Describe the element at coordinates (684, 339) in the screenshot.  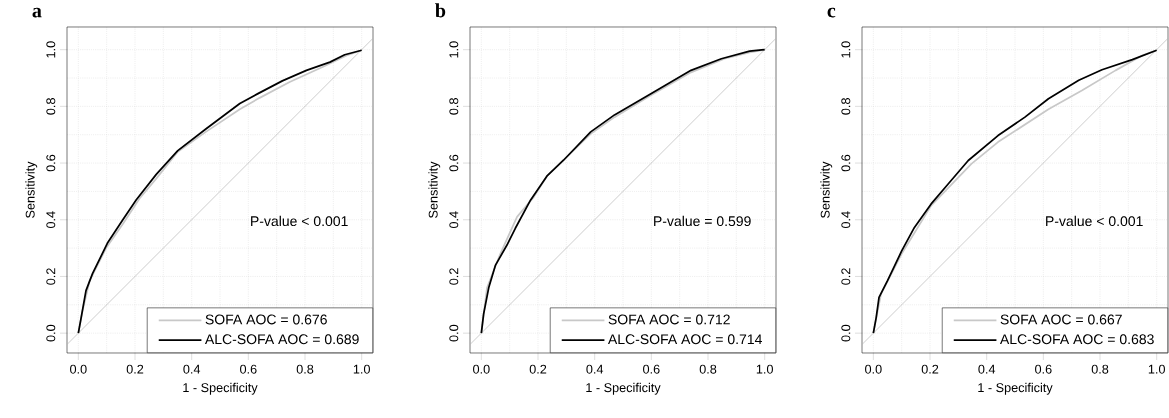
I see `legend-label: ALC-SOFA AOC = 0.714` at that location.